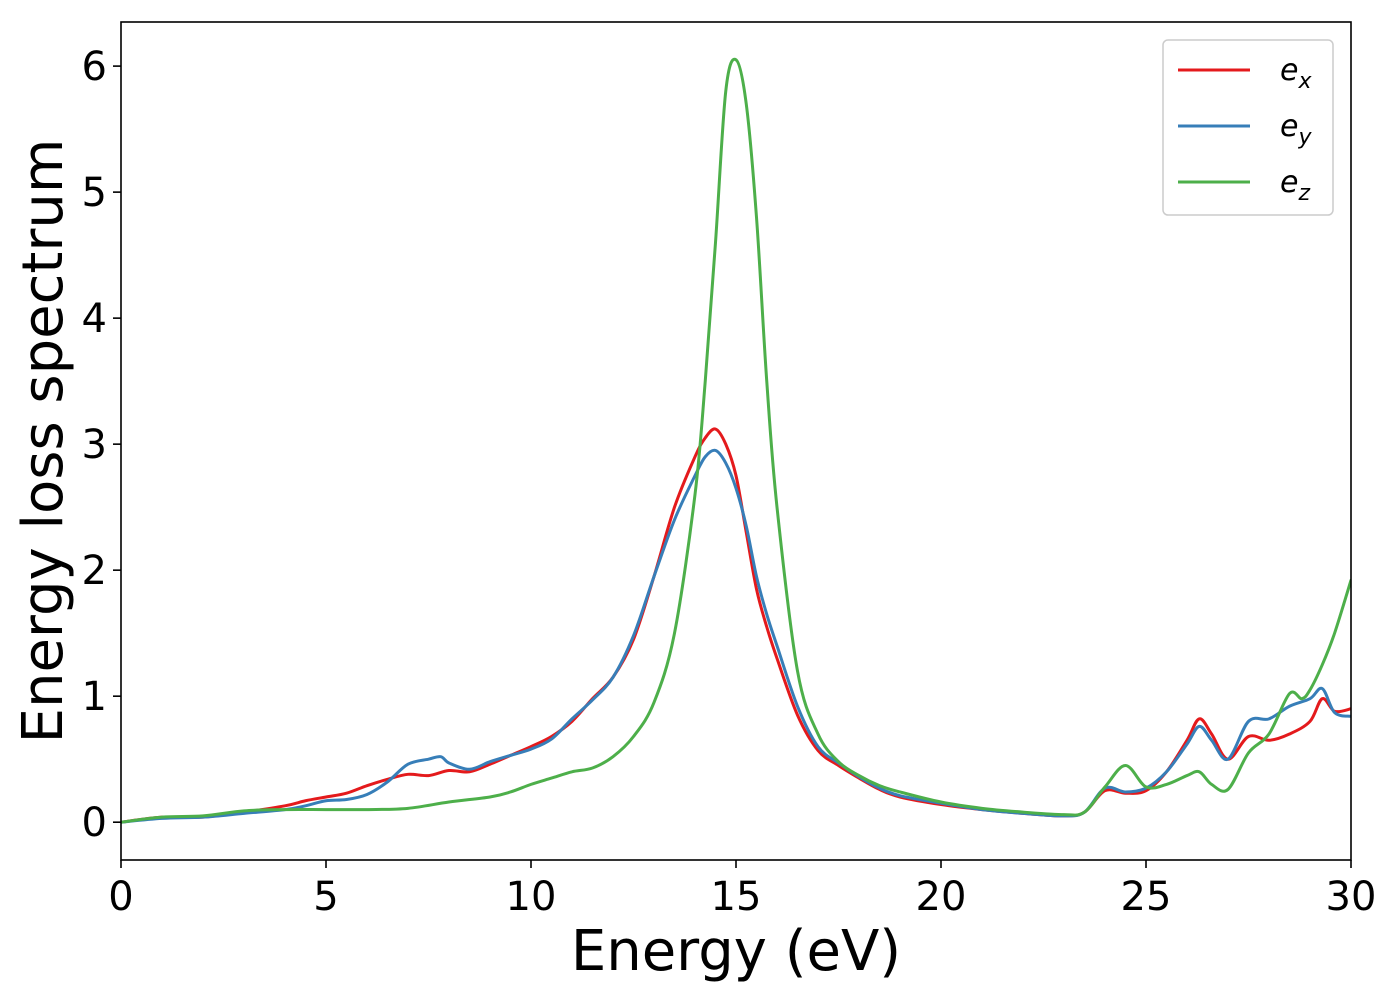 The width and height of the screenshot is (1400, 1000). What do you see at coordinates (1248, 127) in the screenshot?
I see `legend: ex ey ez` at bounding box center [1248, 127].